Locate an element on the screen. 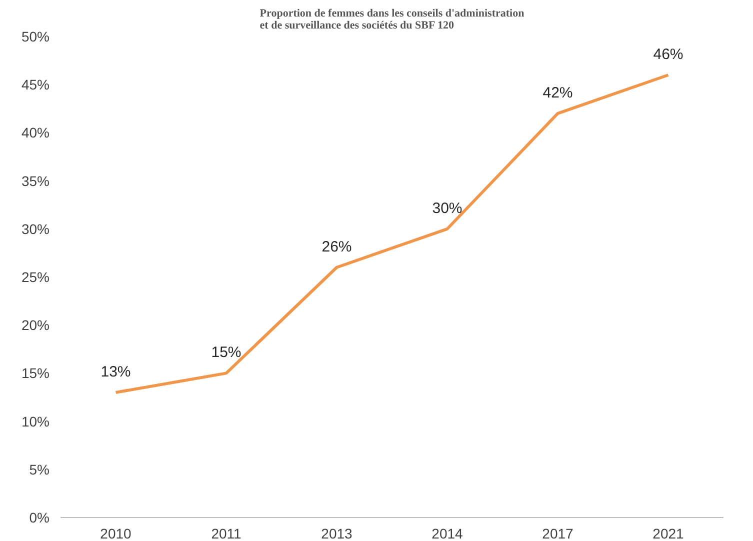 The height and width of the screenshot is (541, 753). y-tick-label: 20% is located at coordinates (35, 325).